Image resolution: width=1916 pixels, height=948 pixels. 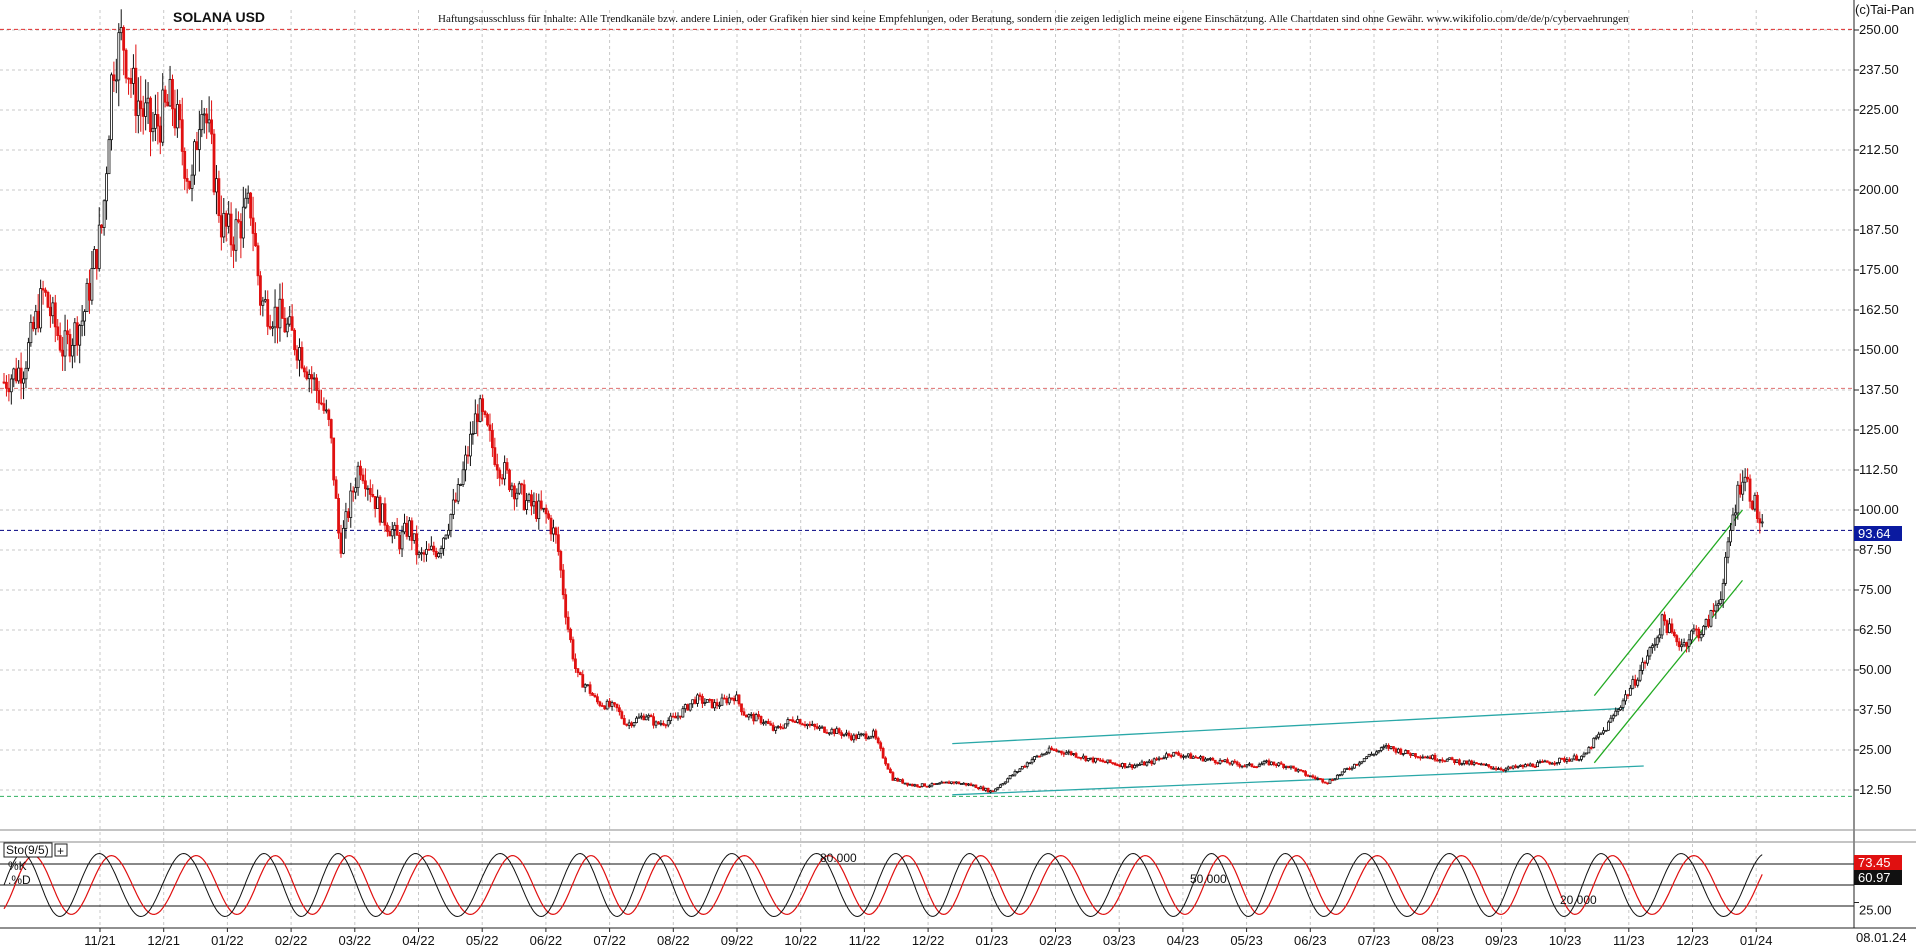 What do you see at coordinates (1879, 309) in the screenshot?
I see `y-tick-label: 162.50` at bounding box center [1879, 309].